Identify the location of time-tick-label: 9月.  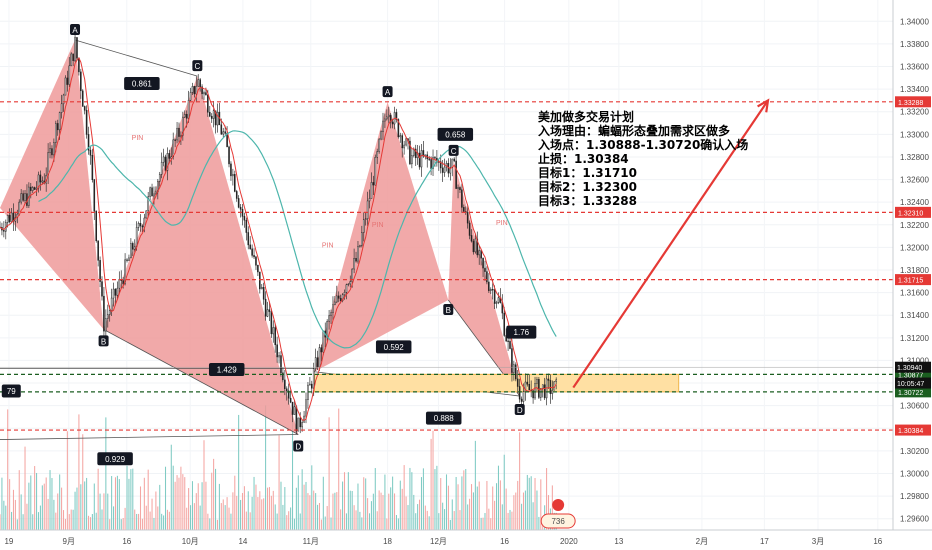
(69, 541).